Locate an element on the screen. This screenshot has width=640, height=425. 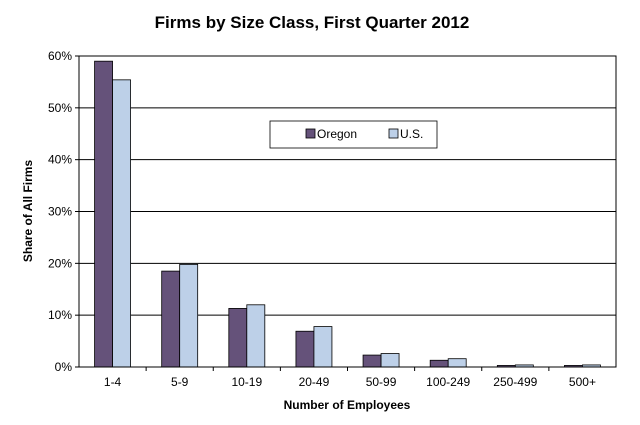
x-tick-label: 10-19 is located at coordinates (246, 382).